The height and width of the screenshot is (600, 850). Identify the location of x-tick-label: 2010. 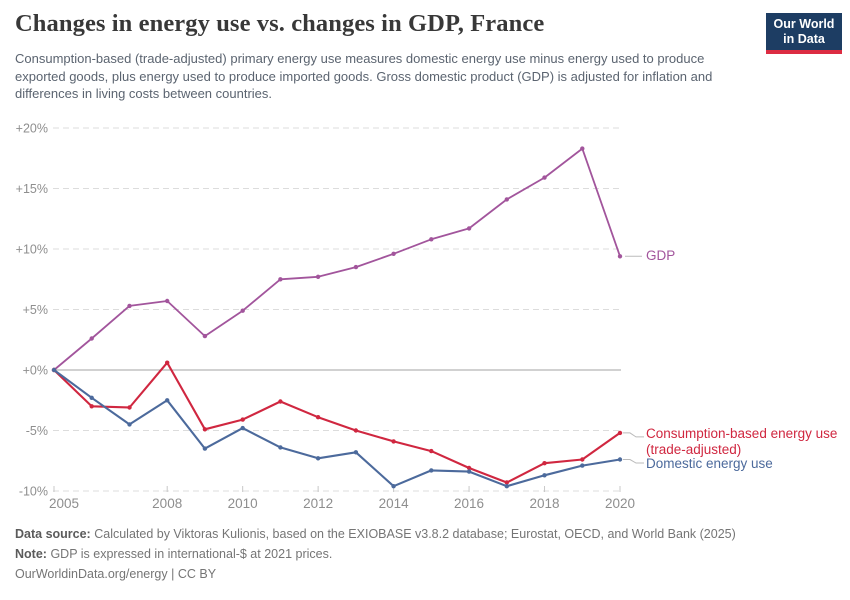
(243, 503).